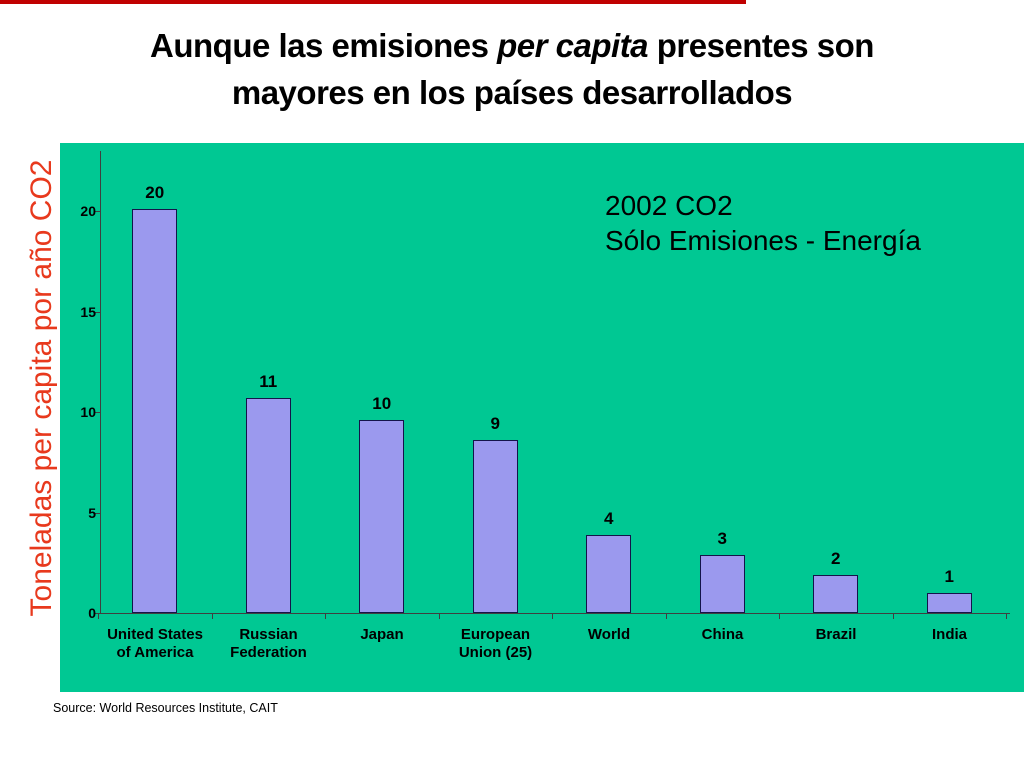 This screenshot has height=768, width=1024. What do you see at coordinates (836, 558) in the screenshot?
I see `bar-value-label: 2` at bounding box center [836, 558].